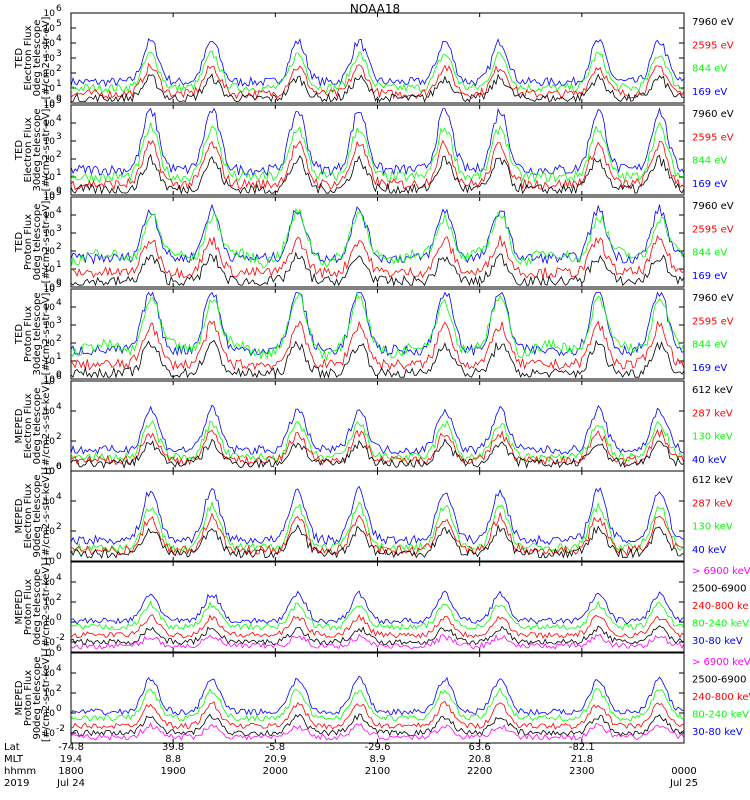 This screenshot has height=800, width=750. I want to click on x-axis-tick-label: -5.8, so click(276, 747).